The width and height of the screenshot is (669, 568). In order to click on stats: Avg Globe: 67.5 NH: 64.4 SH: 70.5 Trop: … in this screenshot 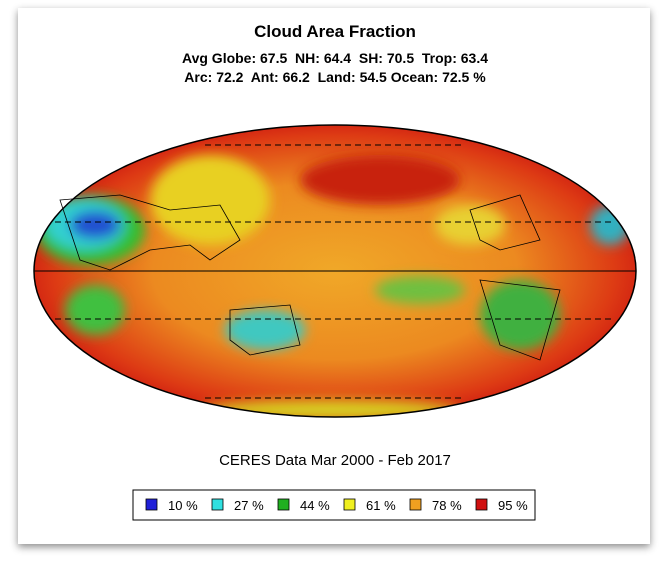, I will do `click(335, 58)`.